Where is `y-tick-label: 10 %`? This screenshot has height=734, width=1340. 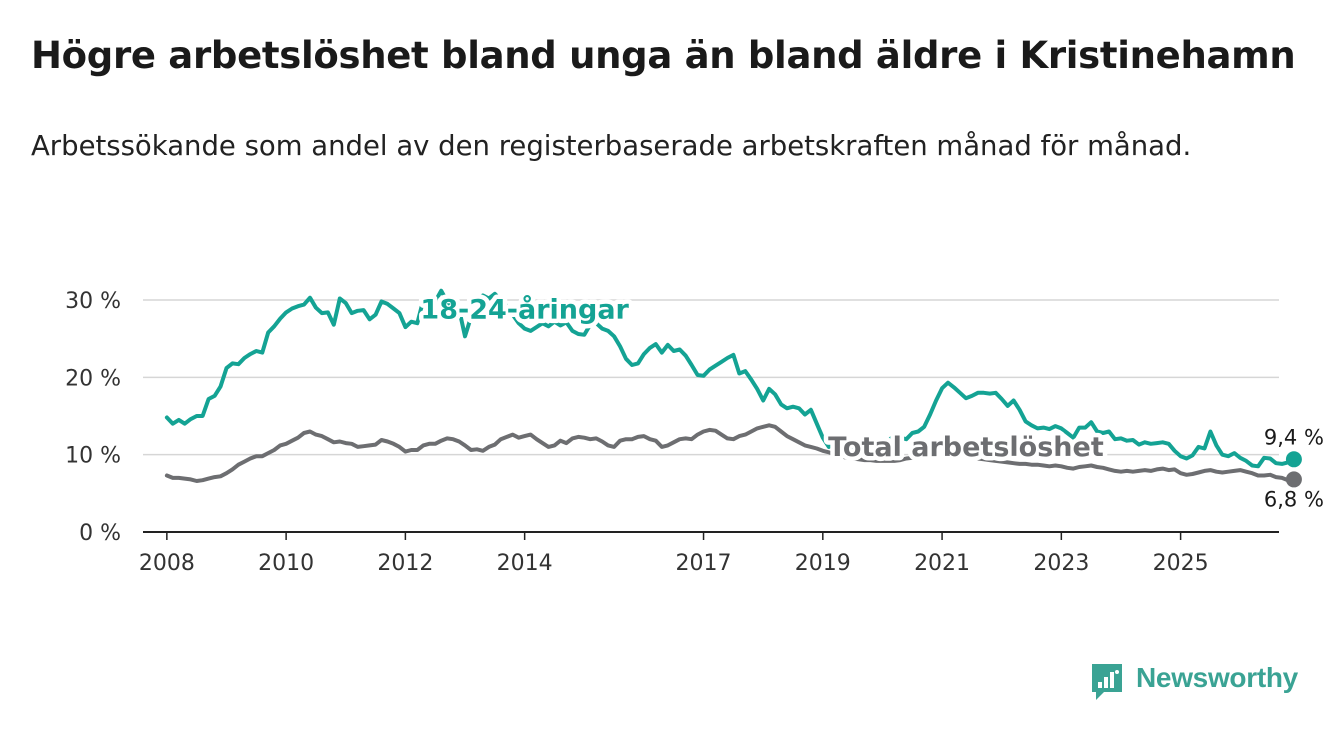
y-tick-label: 10 % is located at coordinates (93, 456).